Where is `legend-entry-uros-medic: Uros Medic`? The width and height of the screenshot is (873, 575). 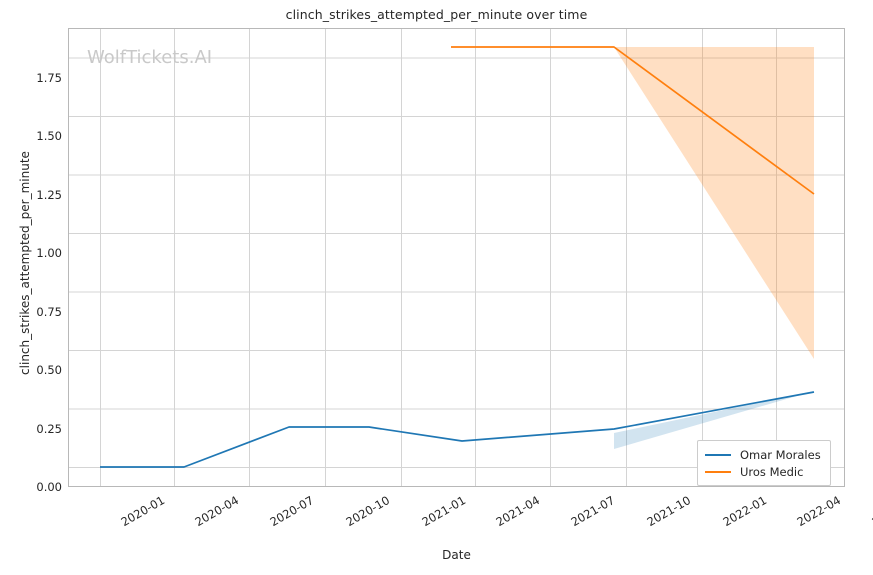
legend-entry-uros-medic: Uros Medic is located at coordinates (763, 471).